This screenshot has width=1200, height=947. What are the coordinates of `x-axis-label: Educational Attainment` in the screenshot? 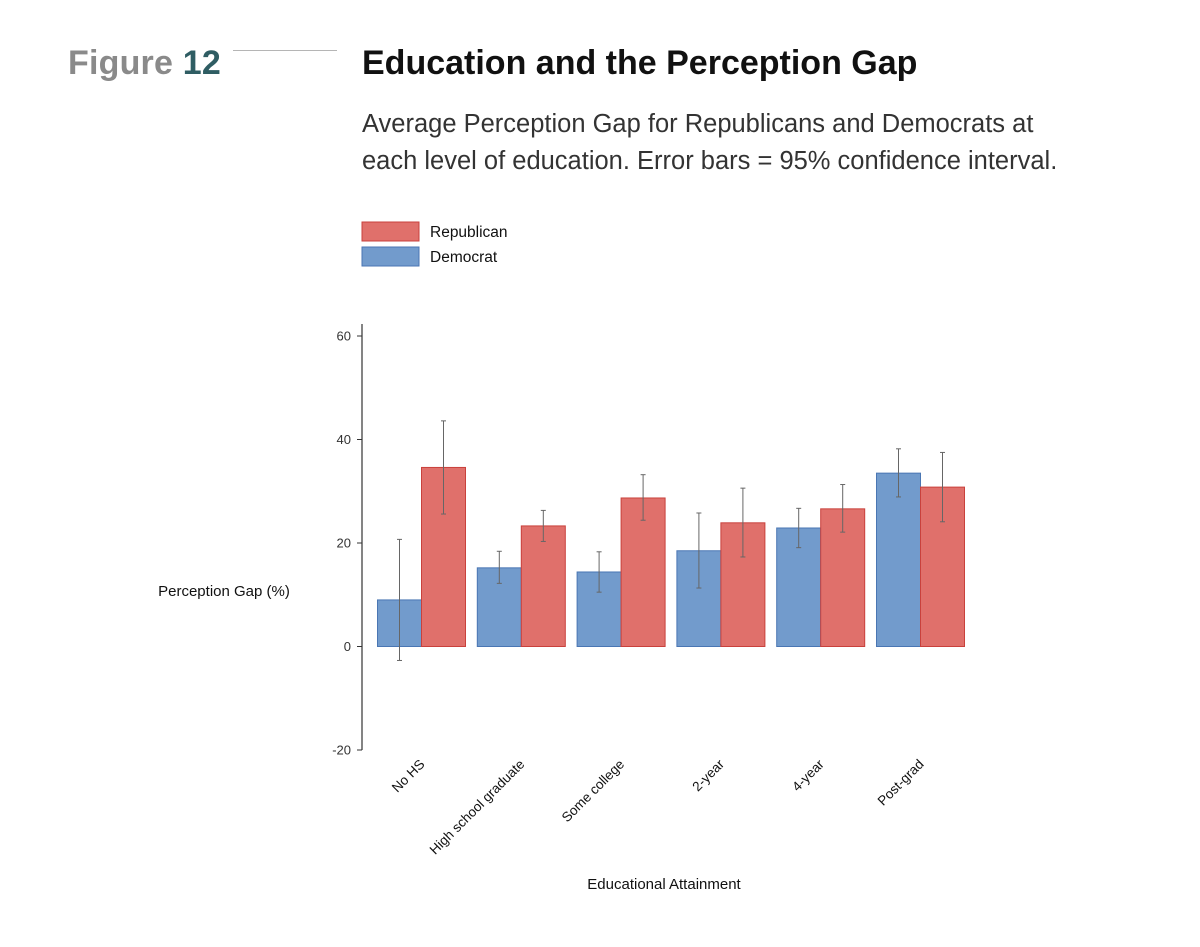 It's located at (664, 884).